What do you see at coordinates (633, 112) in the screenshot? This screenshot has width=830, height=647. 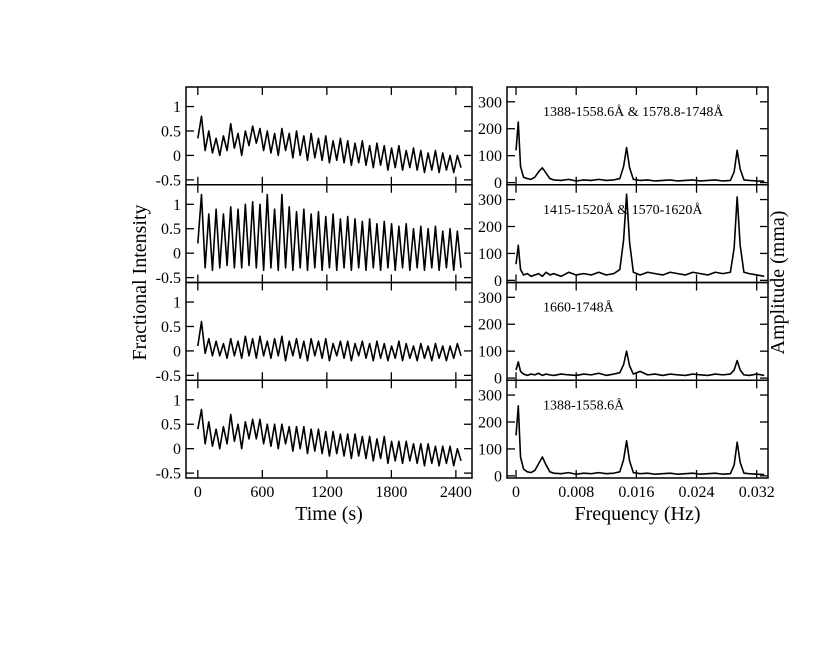 I see `annotation: 1388-1558.6Å & 1578.8-1748Å` at bounding box center [633, 112].